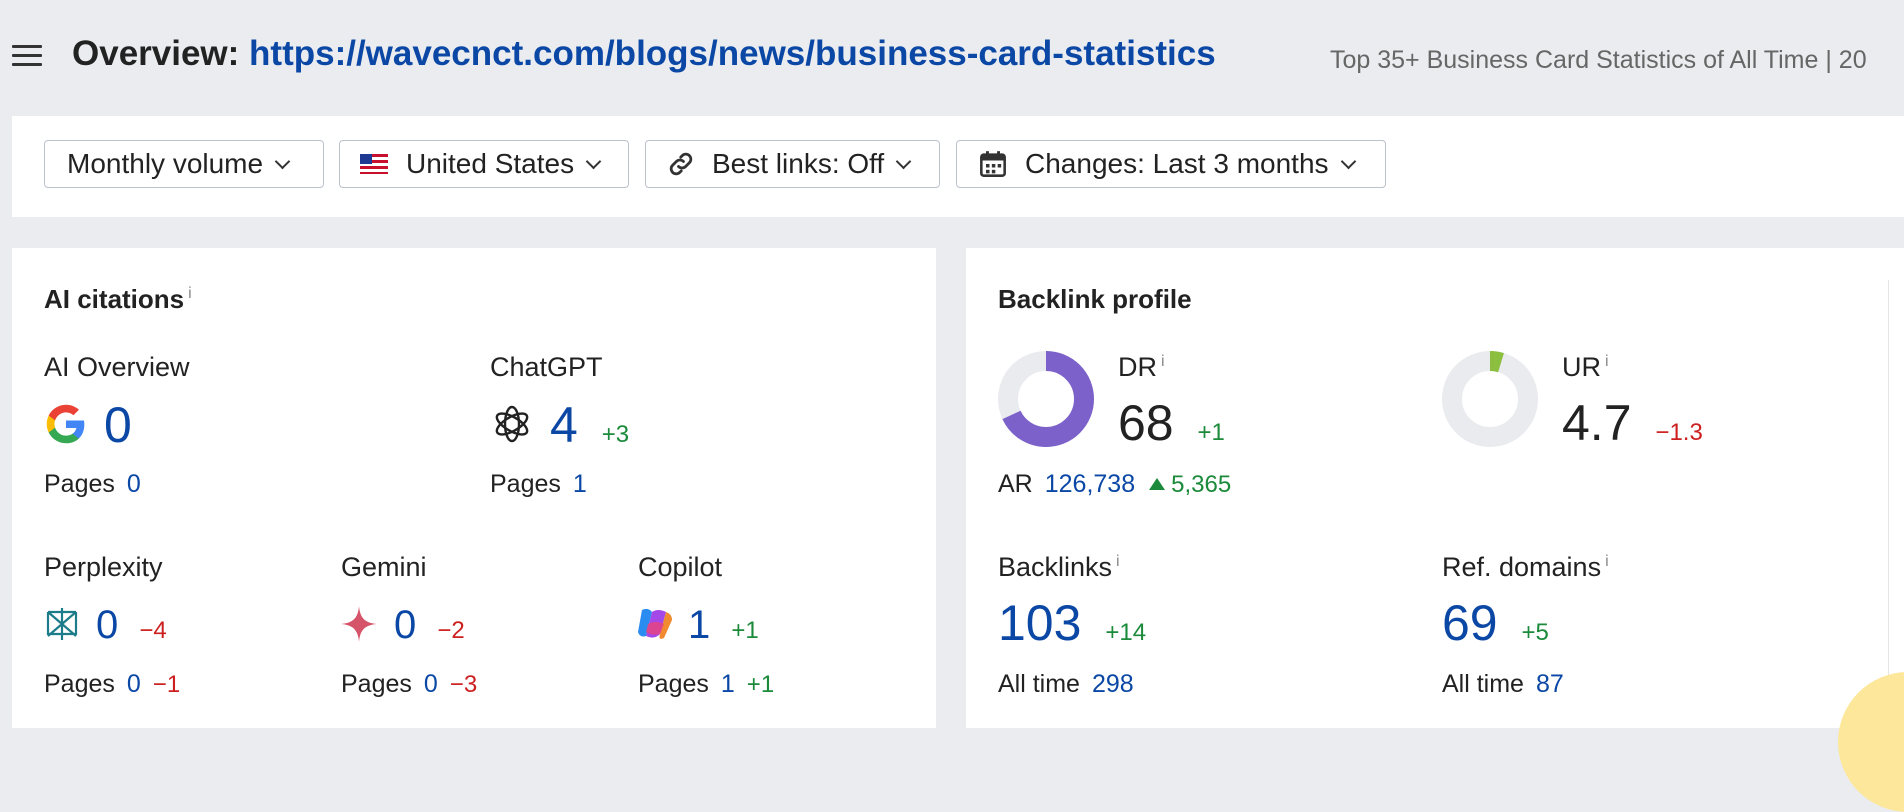 The height and width of the screenshot is (812, 1904). I want to click on copilot-value: 1 +1, so click(723, 625).